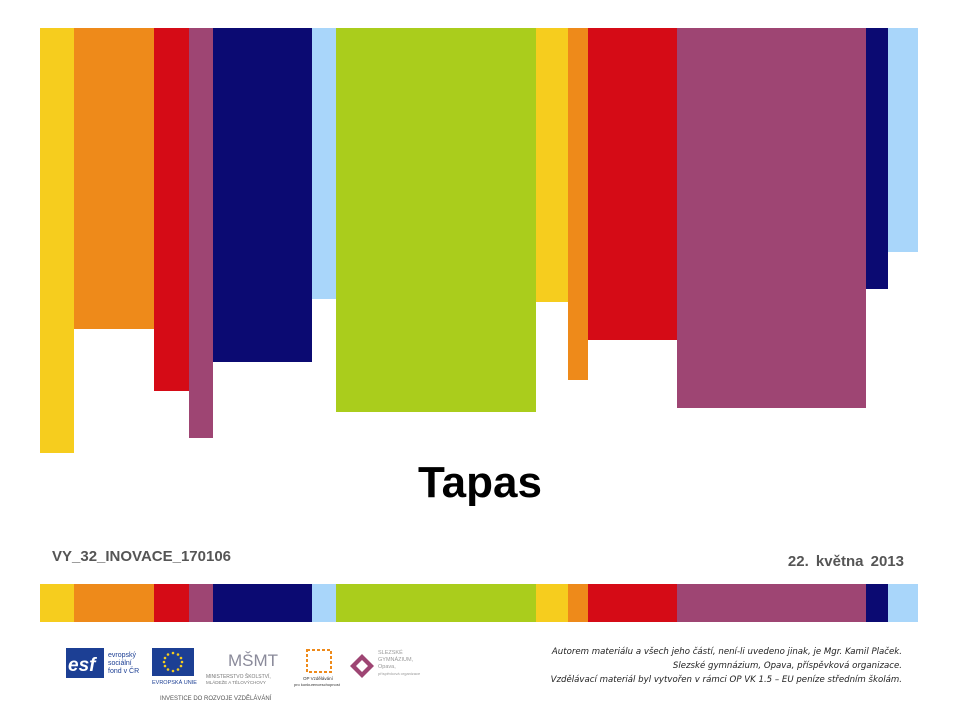 The width and height of the screenshot is (960, 720). I want to click on school-text-4: příspěvková organizace, so click(399, 673).